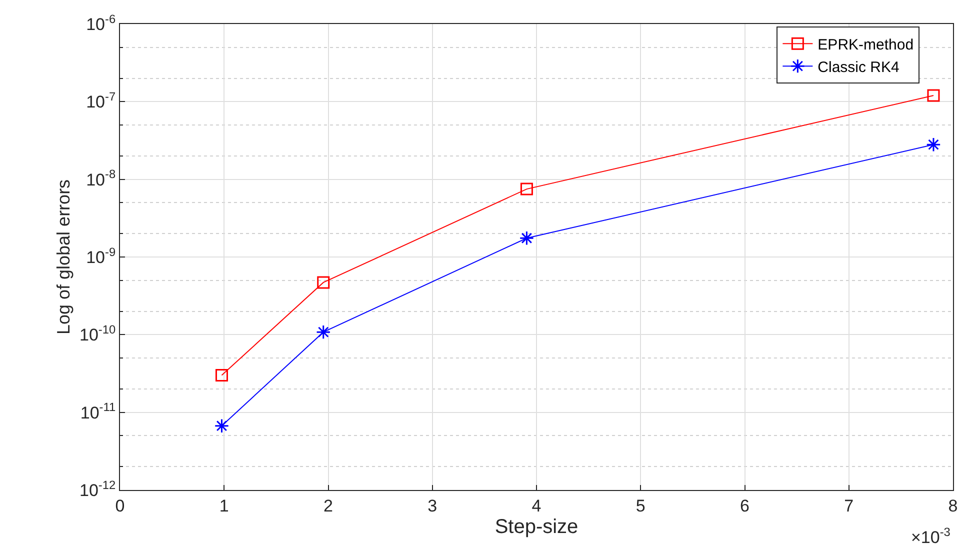 This screenshot has width=973, height=550. What do you see at coordinates (224, 506) in the screenshot?
I see `x-tick-label: 1` at bounding box center [224, 506].